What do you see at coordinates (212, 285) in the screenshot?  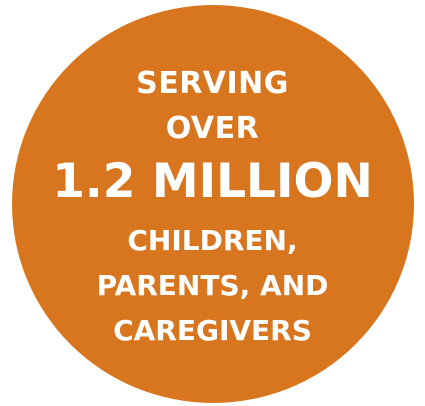 I see `badge-line-parents: PARENTS, AND` at bounding box center [212, 285].